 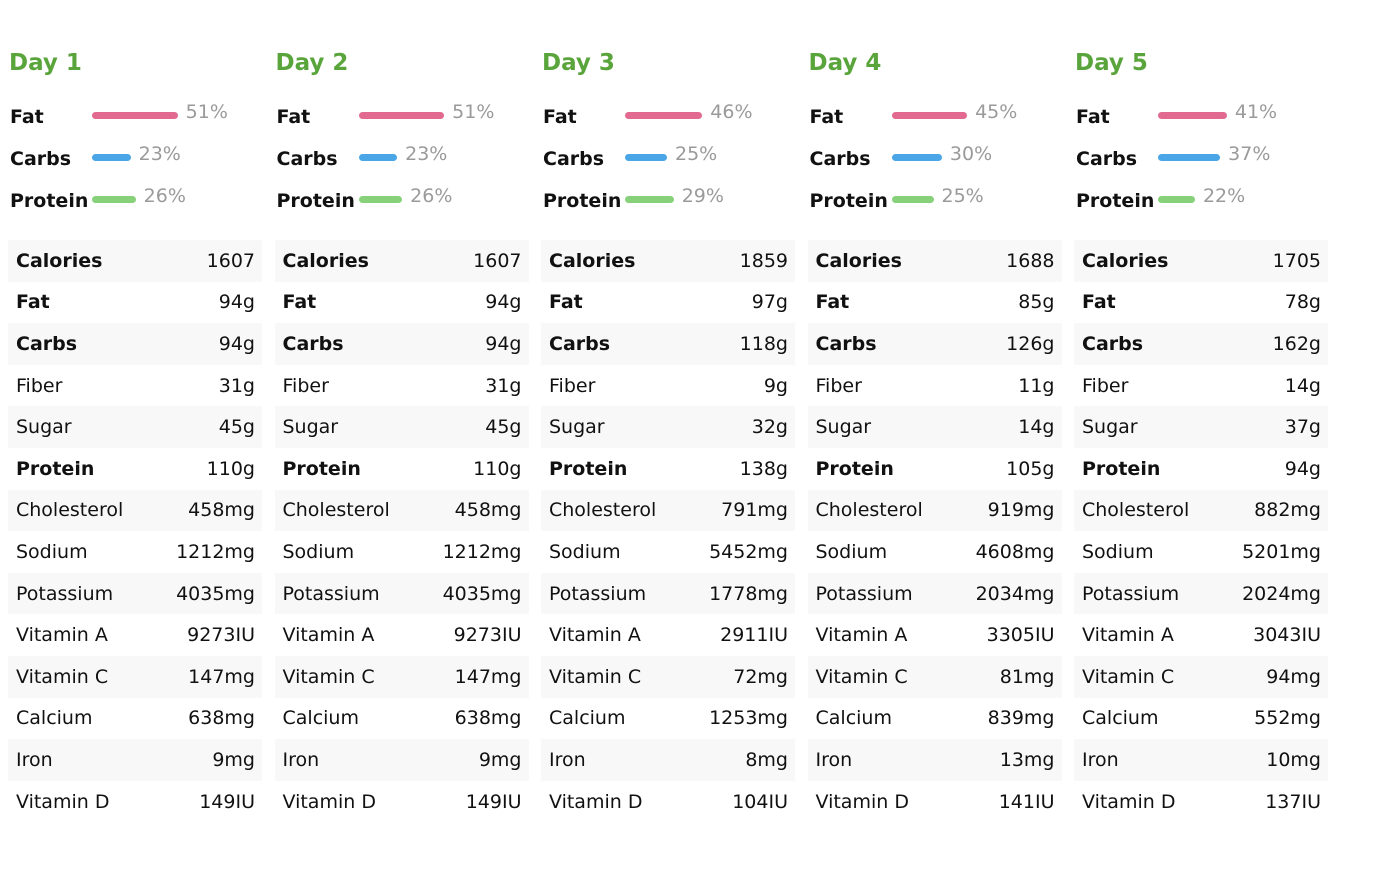 I want to click on nutrient-value: 5201mg, so click(x=1281, y=551).